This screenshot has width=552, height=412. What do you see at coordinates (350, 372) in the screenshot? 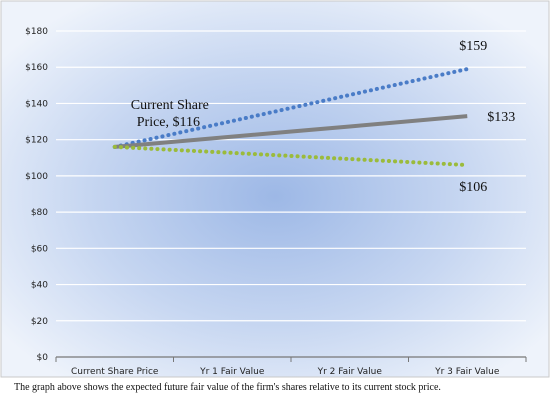
I see `x-tick-label: Yr 2 Fair Value` at bounding box center [350, 372].